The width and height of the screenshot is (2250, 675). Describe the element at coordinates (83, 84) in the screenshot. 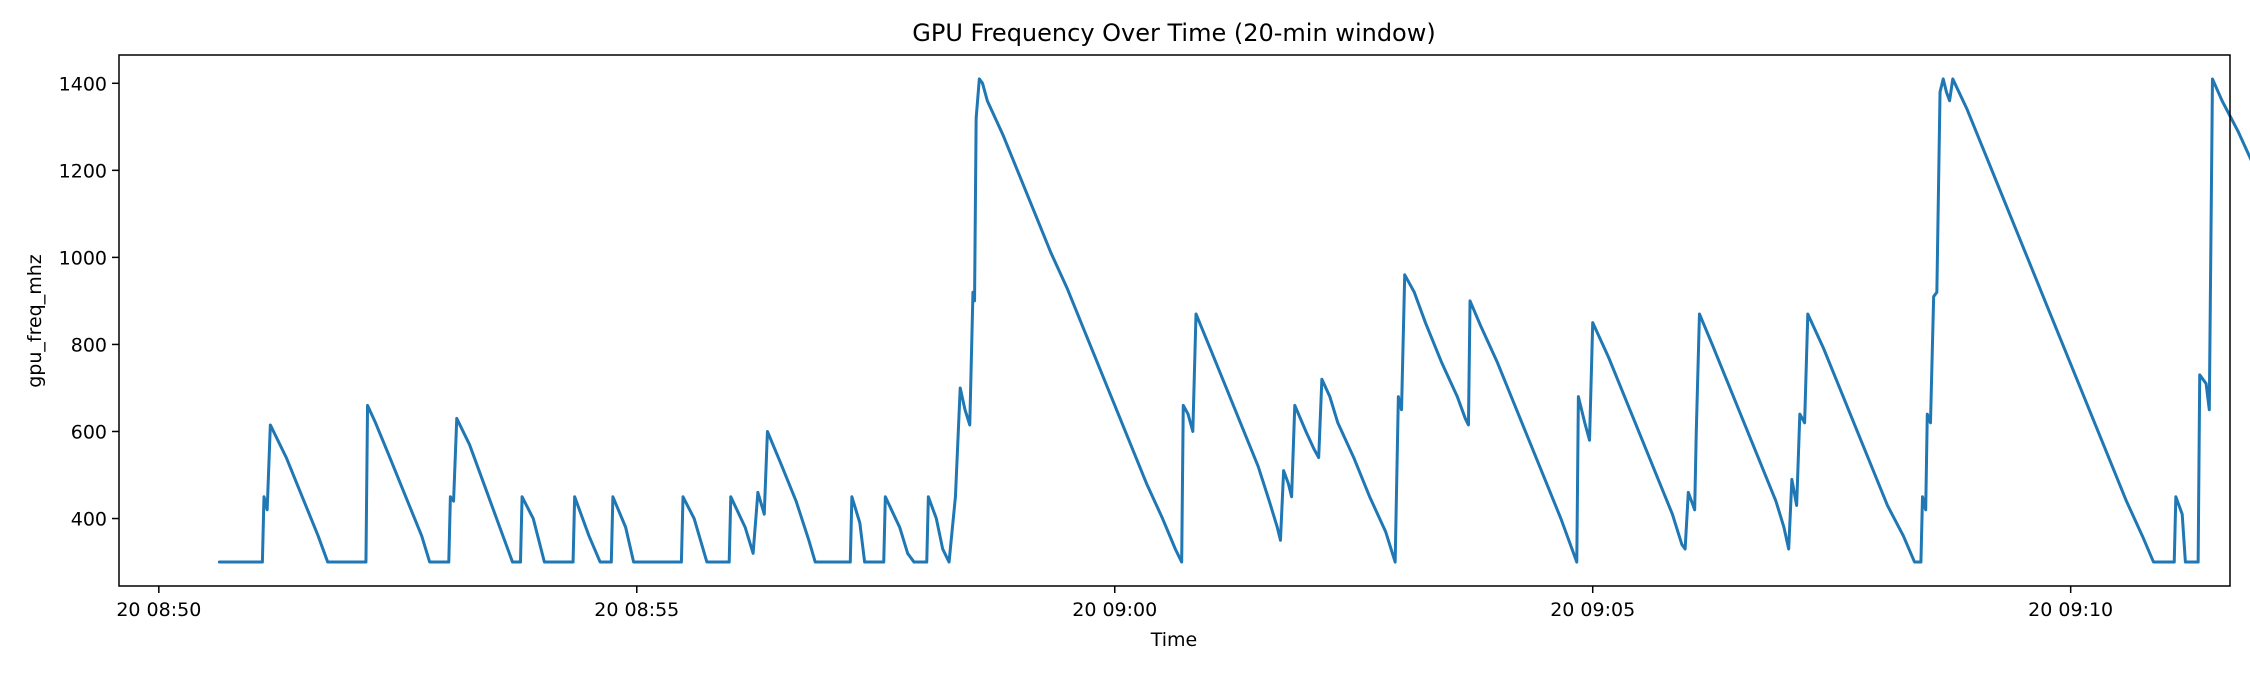

I see `y-tick-label: 1400` at that location.